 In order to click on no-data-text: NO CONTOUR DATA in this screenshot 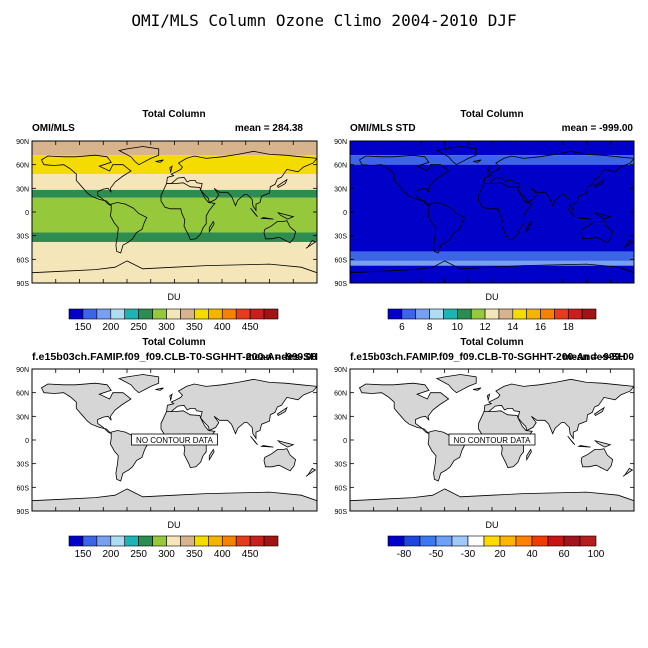, I will do `click(493, 440)`.